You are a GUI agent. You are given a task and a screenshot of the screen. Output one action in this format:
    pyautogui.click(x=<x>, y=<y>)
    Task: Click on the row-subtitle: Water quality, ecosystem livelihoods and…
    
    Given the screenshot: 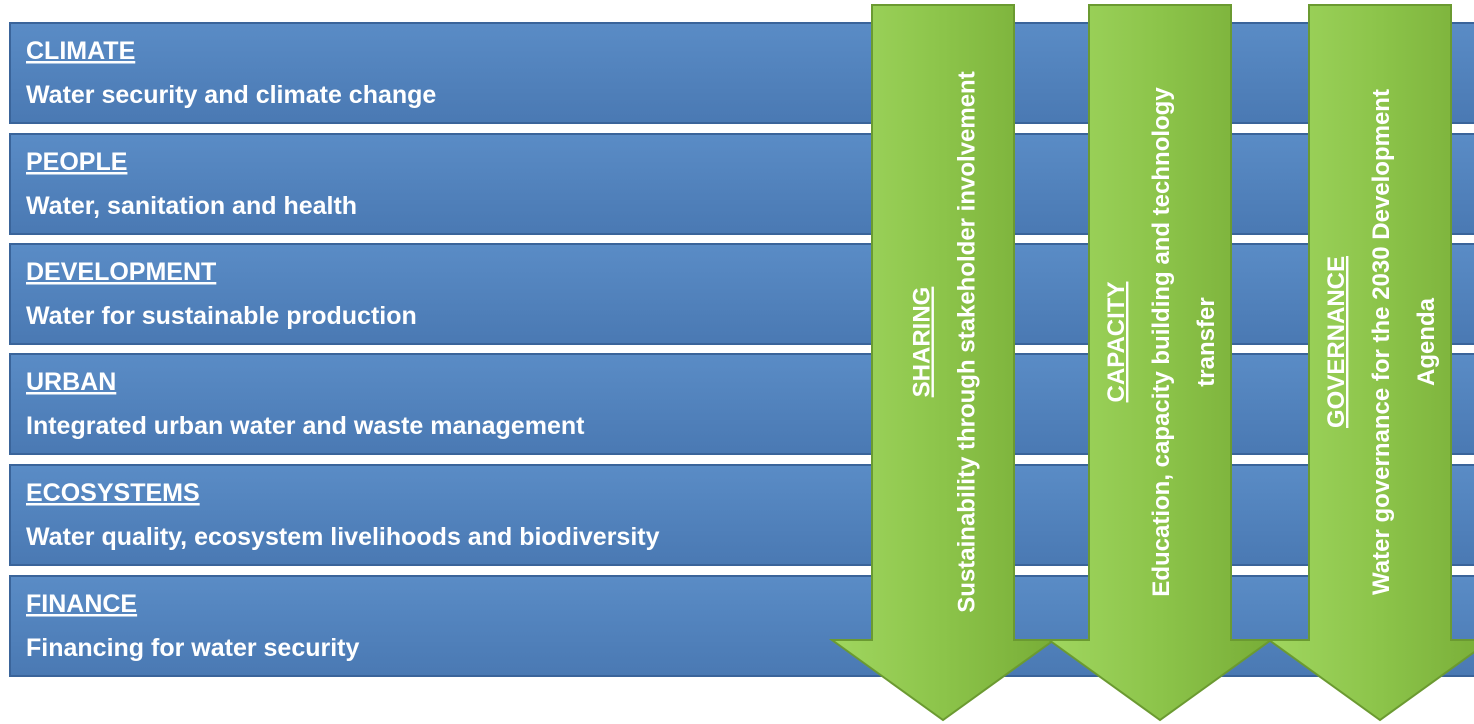 What is the action you would take?
    pyautogui.click(x=343, y=537)
    